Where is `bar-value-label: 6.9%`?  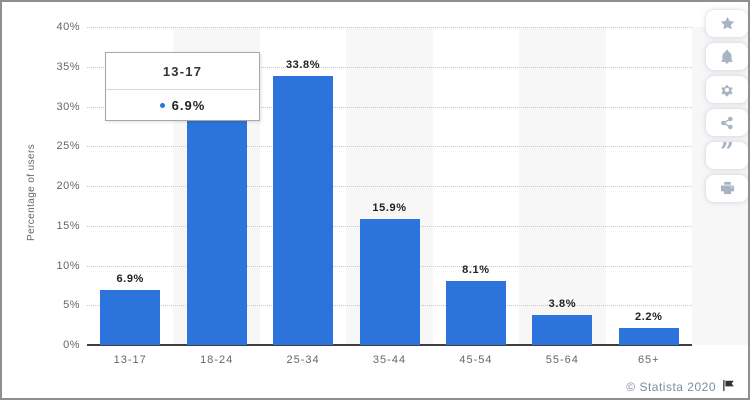
bar-value-label: 6.9% is located at coordinates (130, 279).